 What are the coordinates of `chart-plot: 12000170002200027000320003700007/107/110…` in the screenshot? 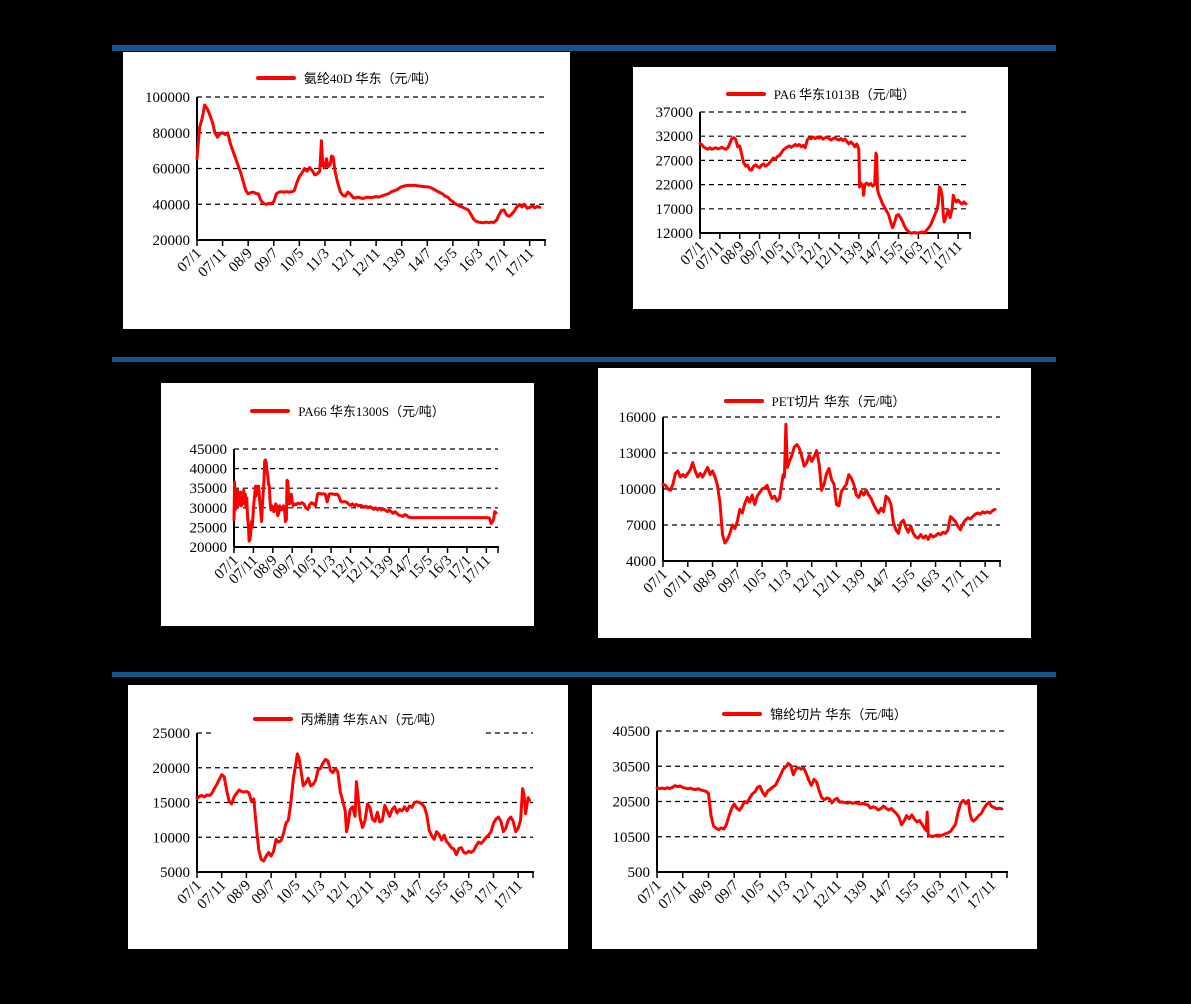 It's located at (813, 189).